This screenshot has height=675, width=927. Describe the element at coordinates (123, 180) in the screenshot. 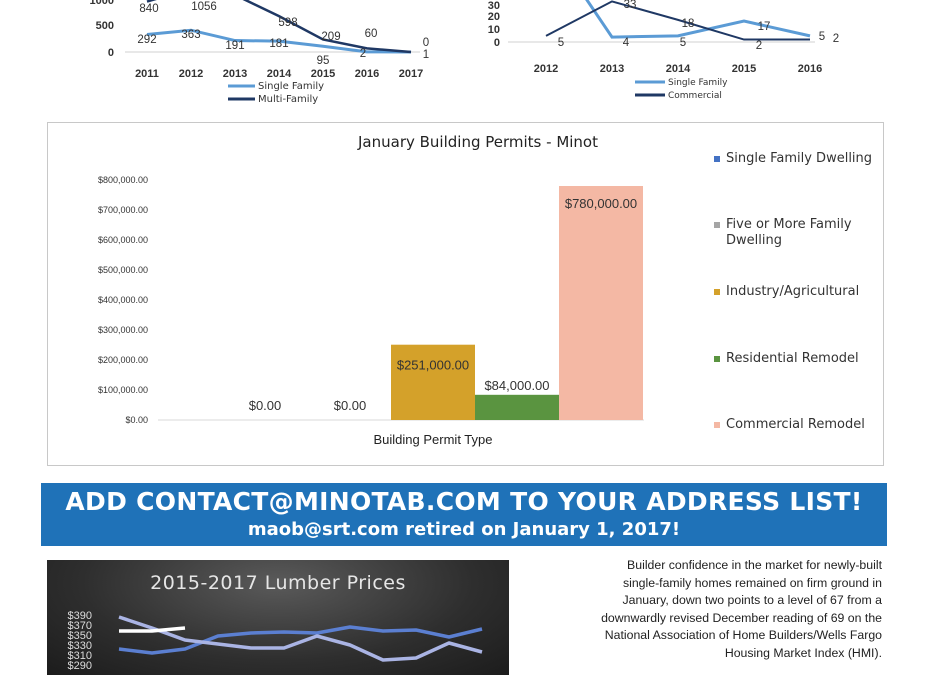

I see `y-tick-label: $800,000.00` at that location.